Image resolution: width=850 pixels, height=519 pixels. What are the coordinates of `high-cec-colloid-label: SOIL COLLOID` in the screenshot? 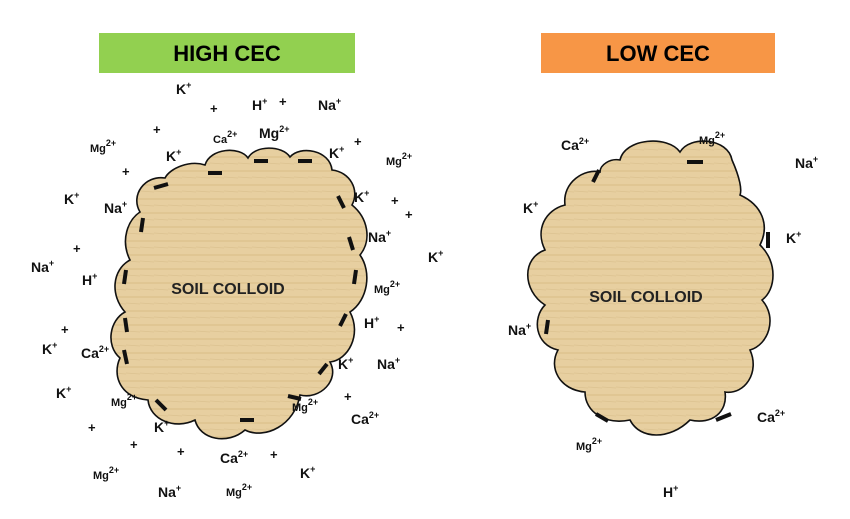 It's located at (227, 289).